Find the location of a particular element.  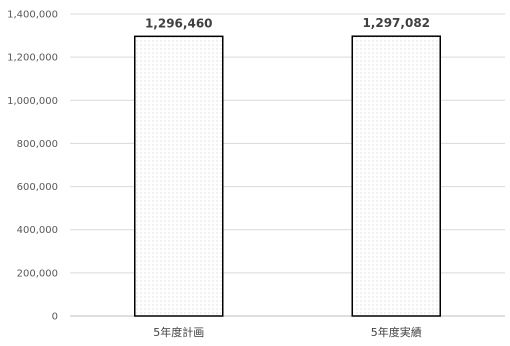

y-tick-label-3: 600,000 is located at coordinates (37, 187).